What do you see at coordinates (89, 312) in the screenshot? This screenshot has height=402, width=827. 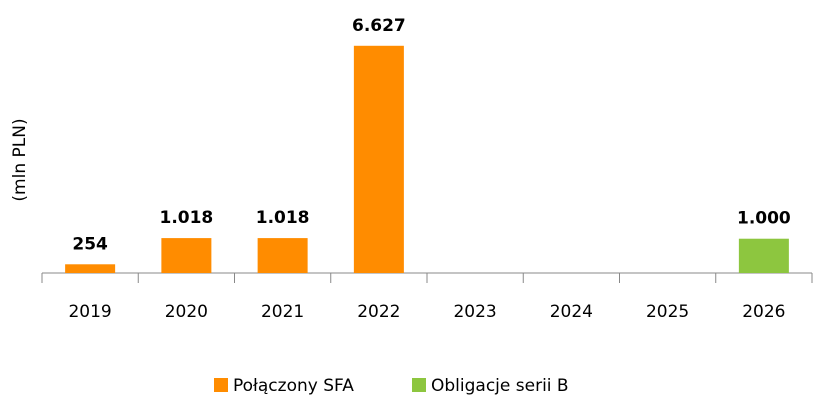 I see `x-tick-label: 2019` at bounding box center [89, 312].